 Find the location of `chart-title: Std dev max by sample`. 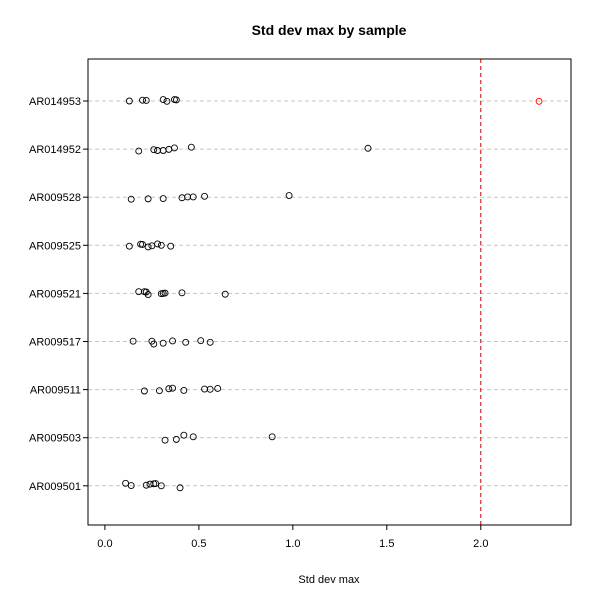

chart-title: Std dev max by sample is located at coordinates (329, 30).